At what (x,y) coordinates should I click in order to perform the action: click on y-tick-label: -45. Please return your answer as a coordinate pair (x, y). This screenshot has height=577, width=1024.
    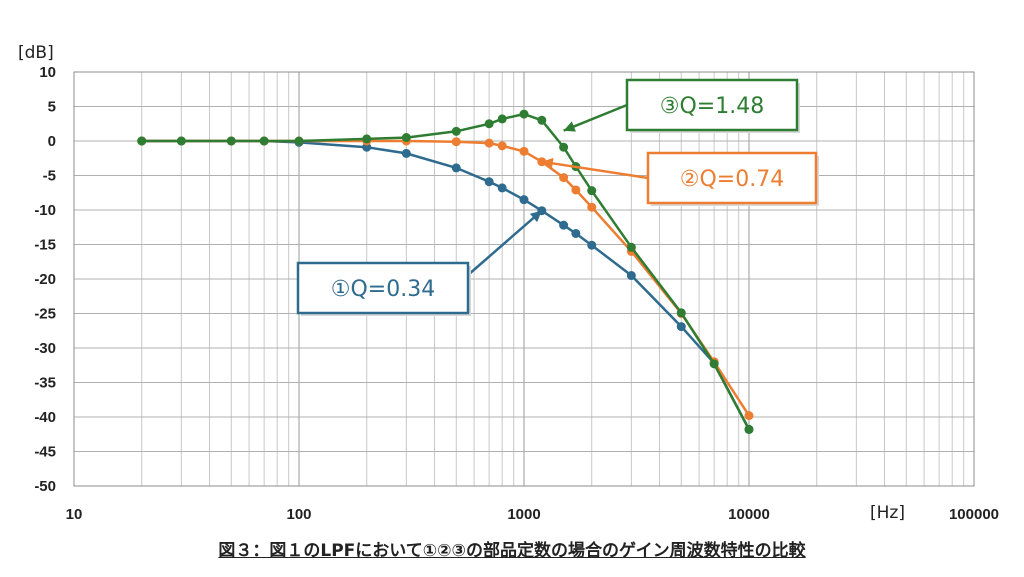
    Looking at the image, I should click on (45, 452).